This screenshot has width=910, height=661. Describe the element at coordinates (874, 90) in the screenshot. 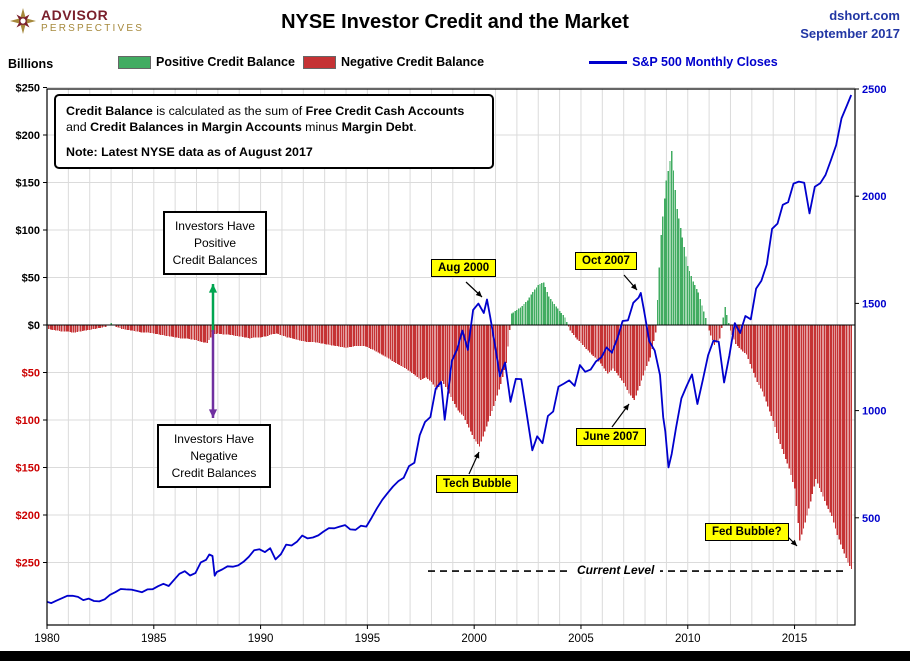

I see `svg-text: 2500` at that location.